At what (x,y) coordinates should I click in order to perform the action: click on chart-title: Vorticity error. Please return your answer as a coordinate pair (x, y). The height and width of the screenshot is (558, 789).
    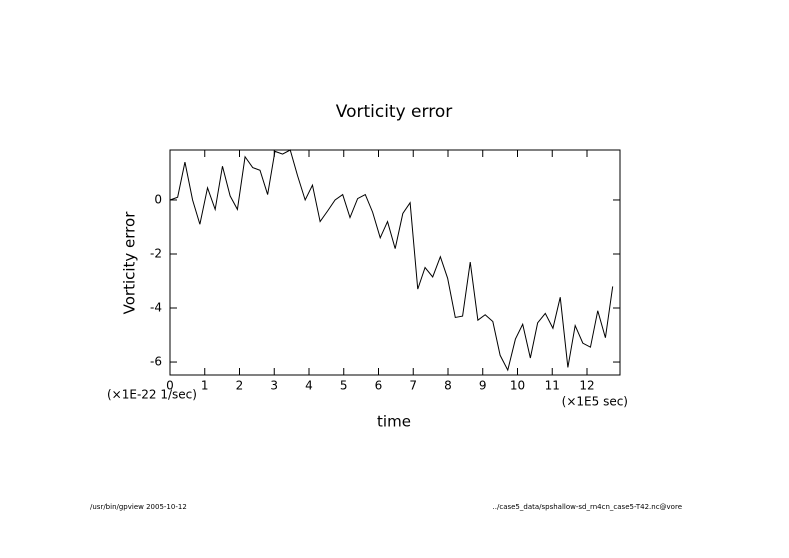
    Looking at the image, I should click on (394, 112).